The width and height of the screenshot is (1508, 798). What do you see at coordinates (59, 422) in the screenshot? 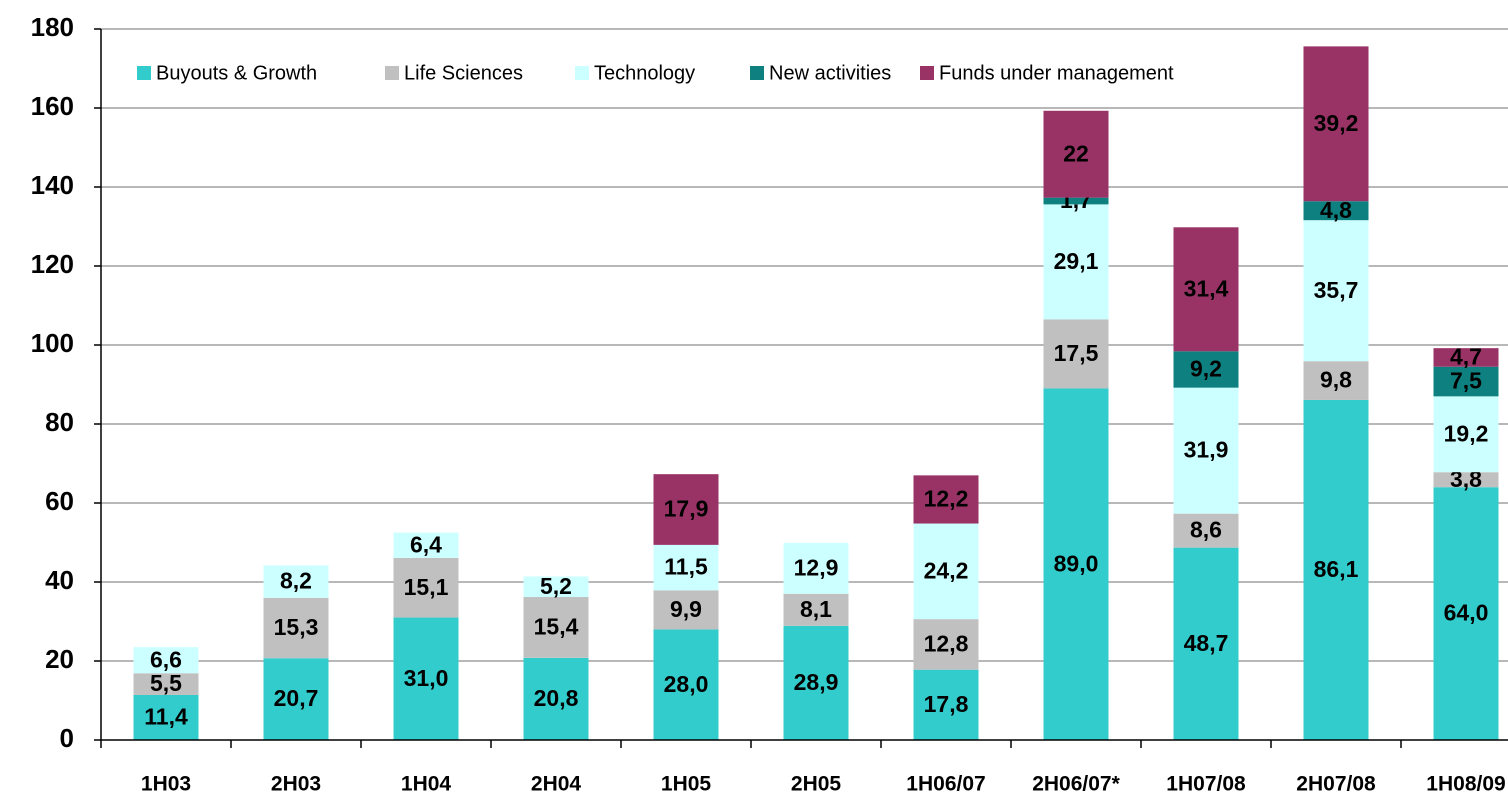
I see `y-tick-label: 80` at bounding box center [59, 422].